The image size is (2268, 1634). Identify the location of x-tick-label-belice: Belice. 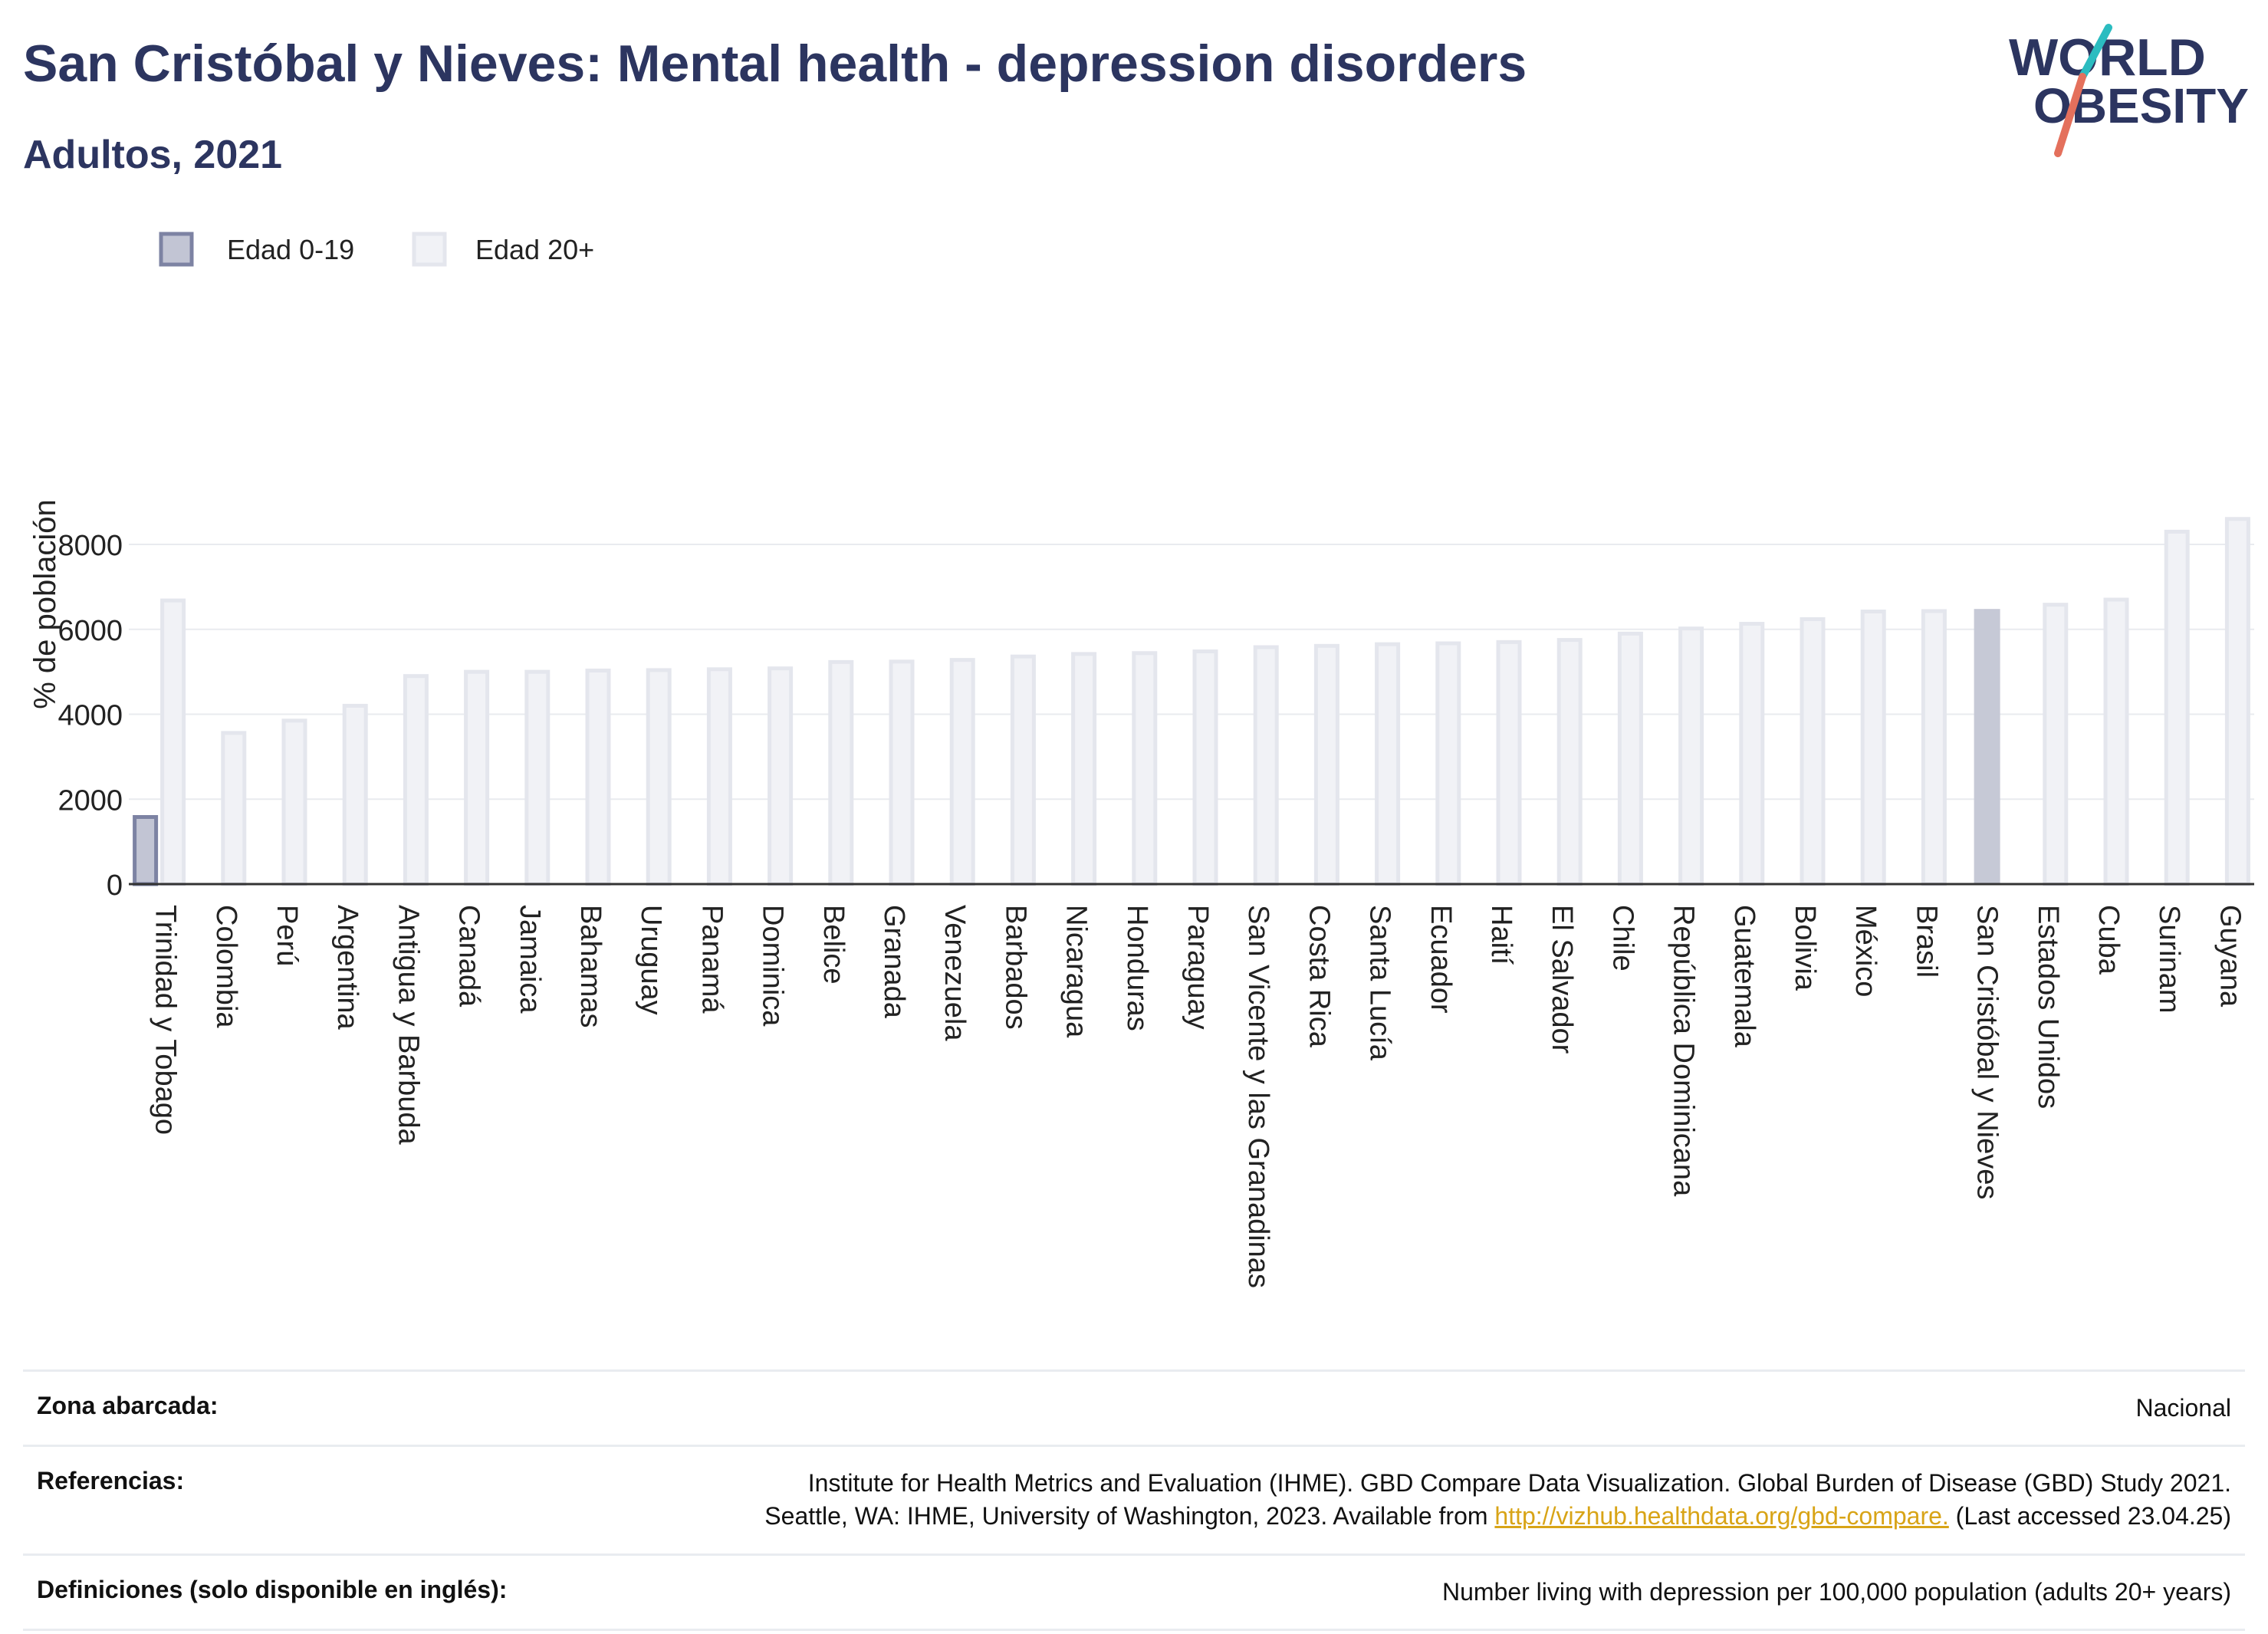
(833, 945).